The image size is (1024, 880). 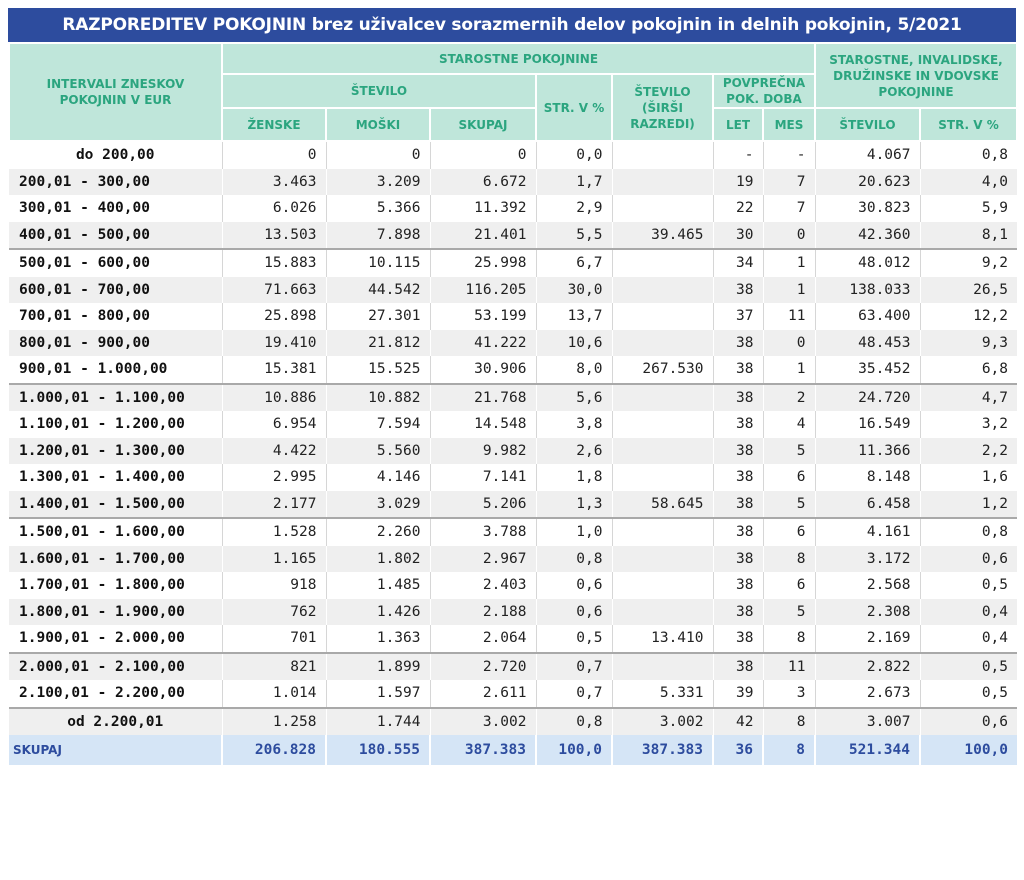 I want to click on str-cell: 0,6, so click(x=574, y=585).